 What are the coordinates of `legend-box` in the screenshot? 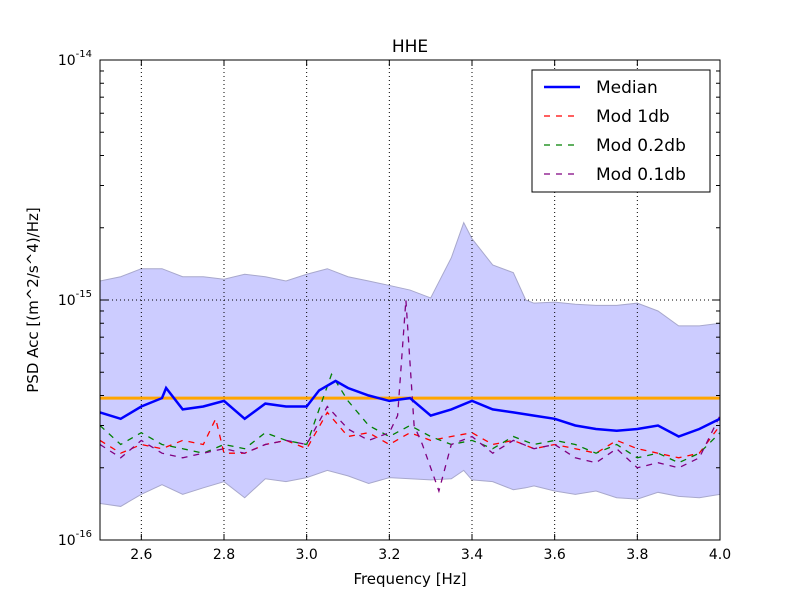 It's located at (621, 131).